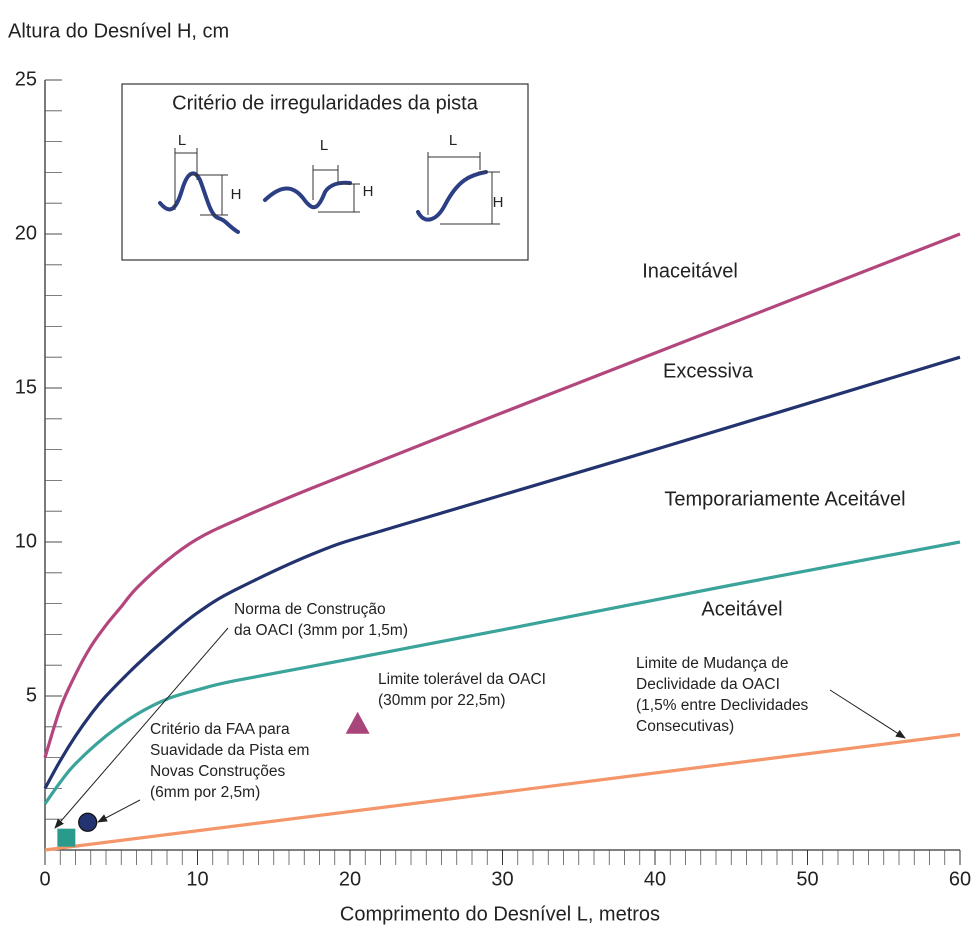  What do you see at coordinates (708, 371) in the screenshot?
I see `curve-label: Excessiva` at bounding box center [708, 371].